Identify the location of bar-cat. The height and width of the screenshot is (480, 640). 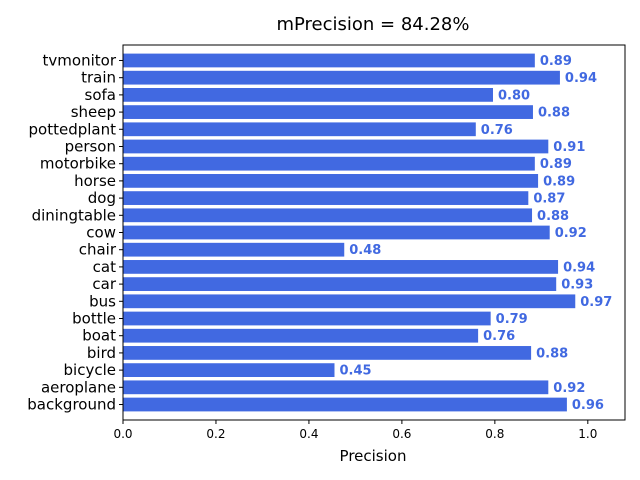
(341, 267).